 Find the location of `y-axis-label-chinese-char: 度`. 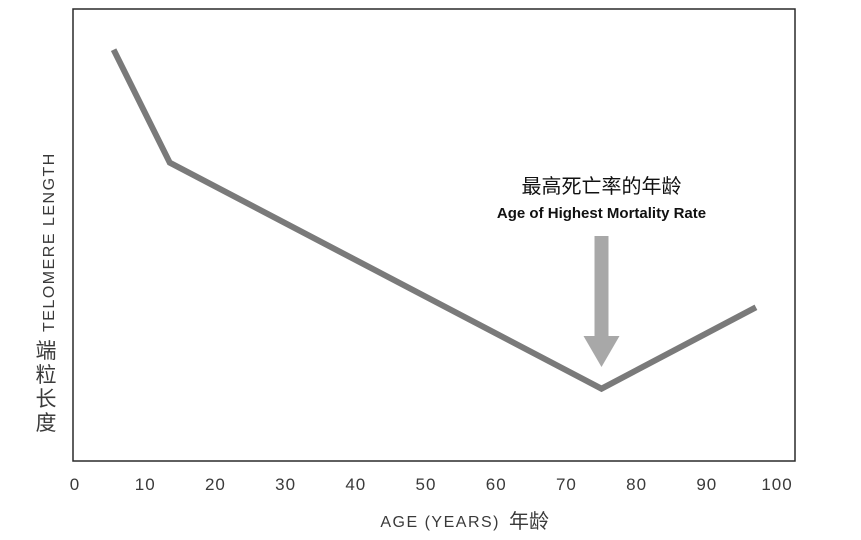

y-axis-label-chinese-char: 度 is located at coordinates (46, 423).